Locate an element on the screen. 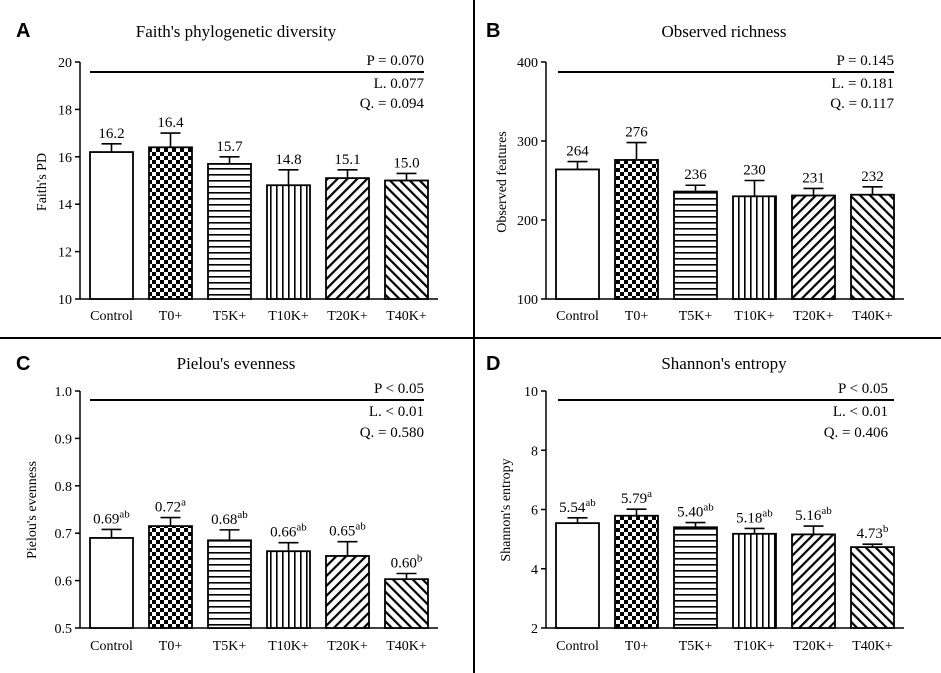  value-label-number: 5.79 is located at coordinates (634, 499).